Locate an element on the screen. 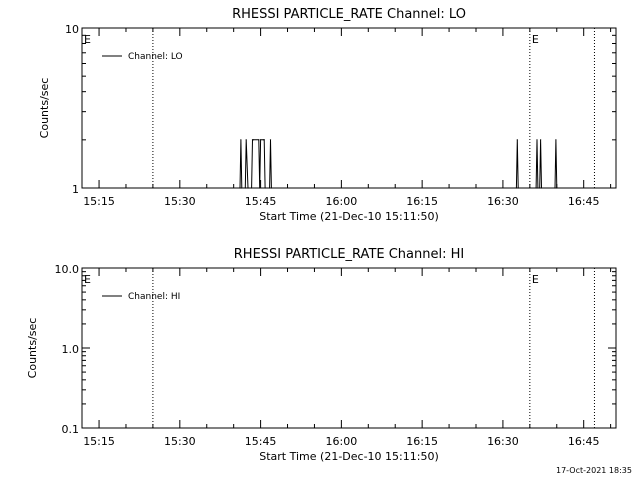 This screenshot has width=640, height=484. y-tick-label: 1 is located at coordinates (75, 189).